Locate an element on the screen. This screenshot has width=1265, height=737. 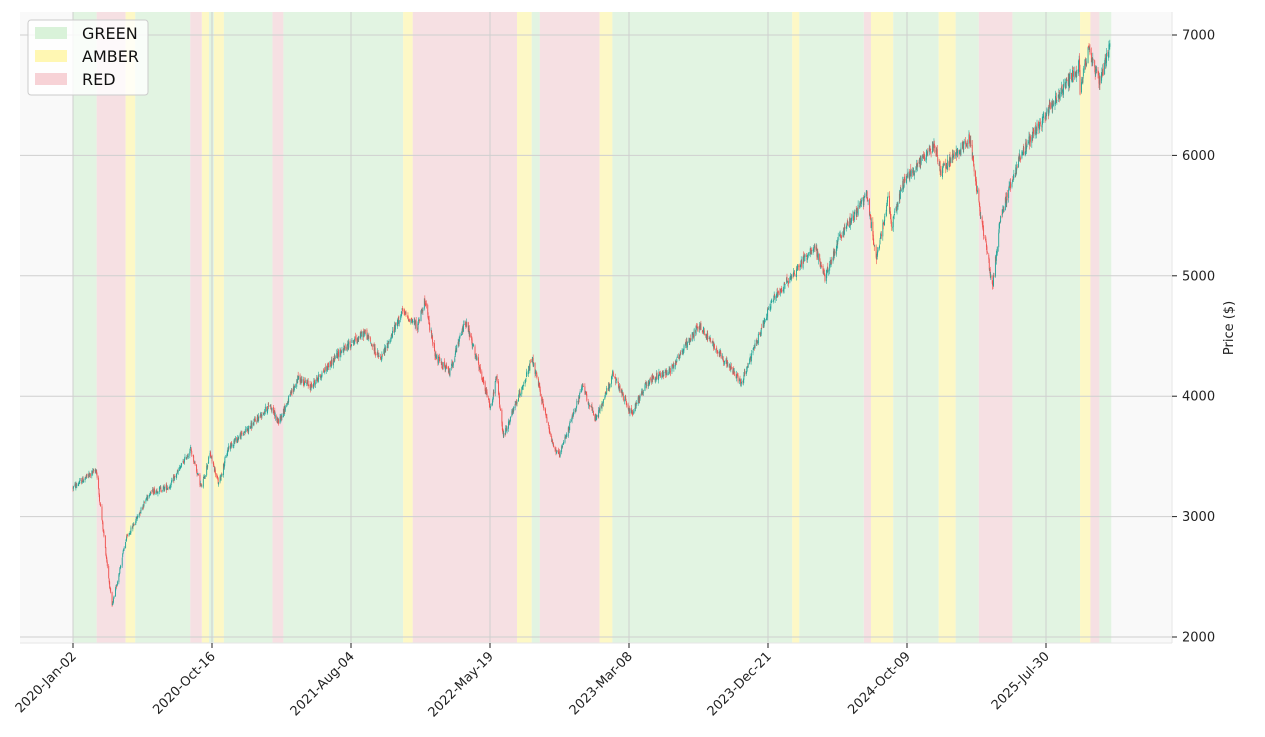
regime-band-green is located at coordinates (343, 327).